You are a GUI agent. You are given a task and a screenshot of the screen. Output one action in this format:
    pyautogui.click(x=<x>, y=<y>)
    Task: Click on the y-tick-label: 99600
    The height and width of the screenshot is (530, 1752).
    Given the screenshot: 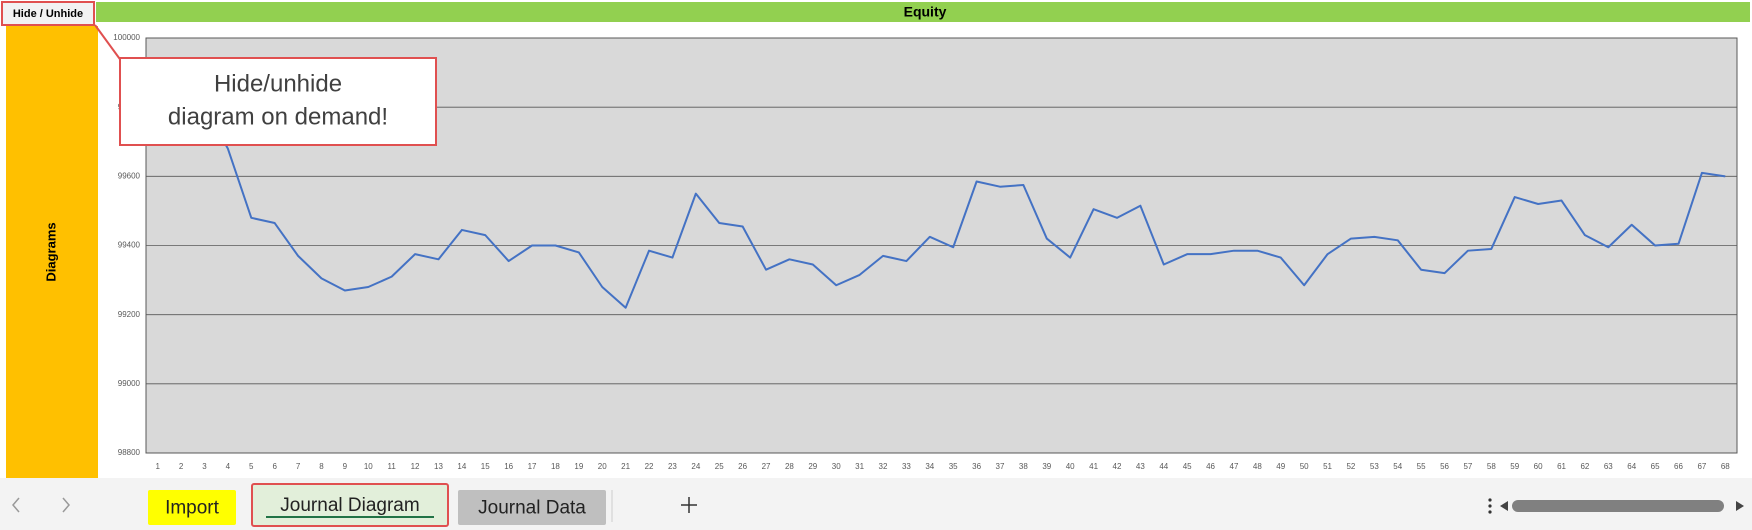 What is the action you would take?
    pyautogui.click(x=129, y=175)
    